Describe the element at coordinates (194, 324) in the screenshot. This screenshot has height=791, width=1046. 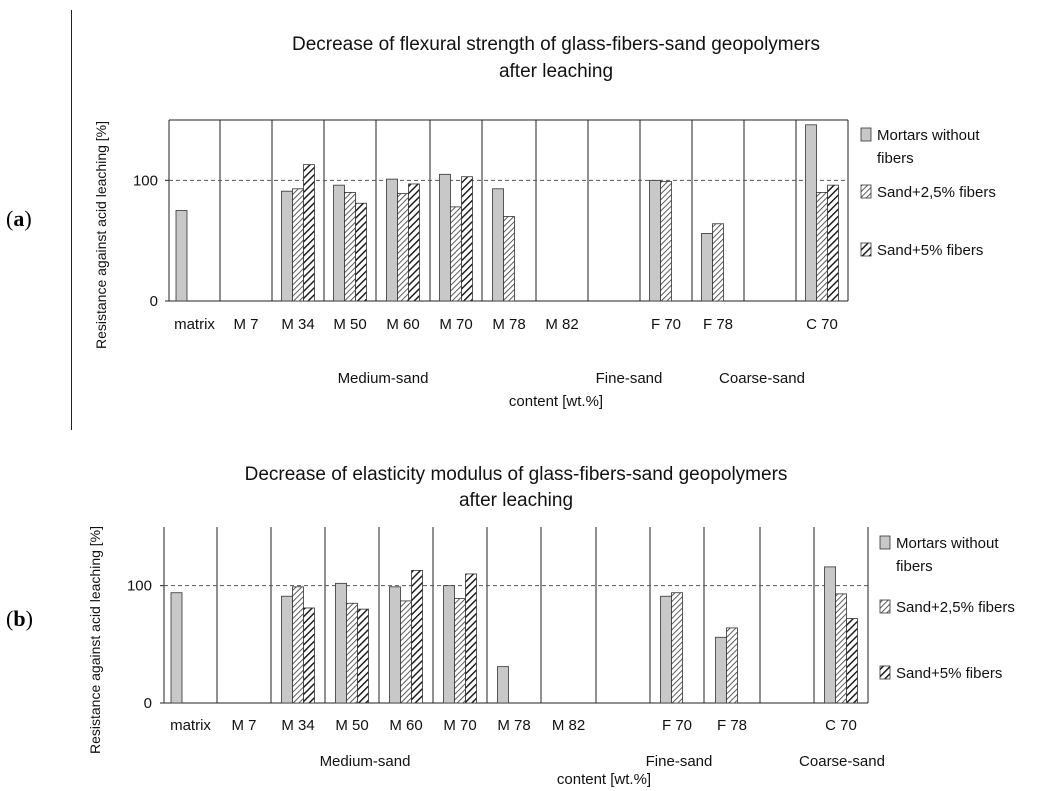
I see `chart-a-category-label: matrix` at that location.